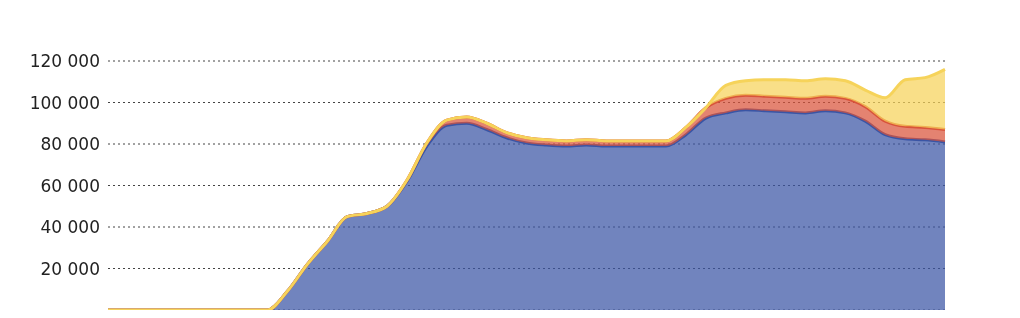  What do you see at coordinates (64, 61) in the screenshot?
I see `y-tick-label: 120 000` at bounding box center [64, 61].